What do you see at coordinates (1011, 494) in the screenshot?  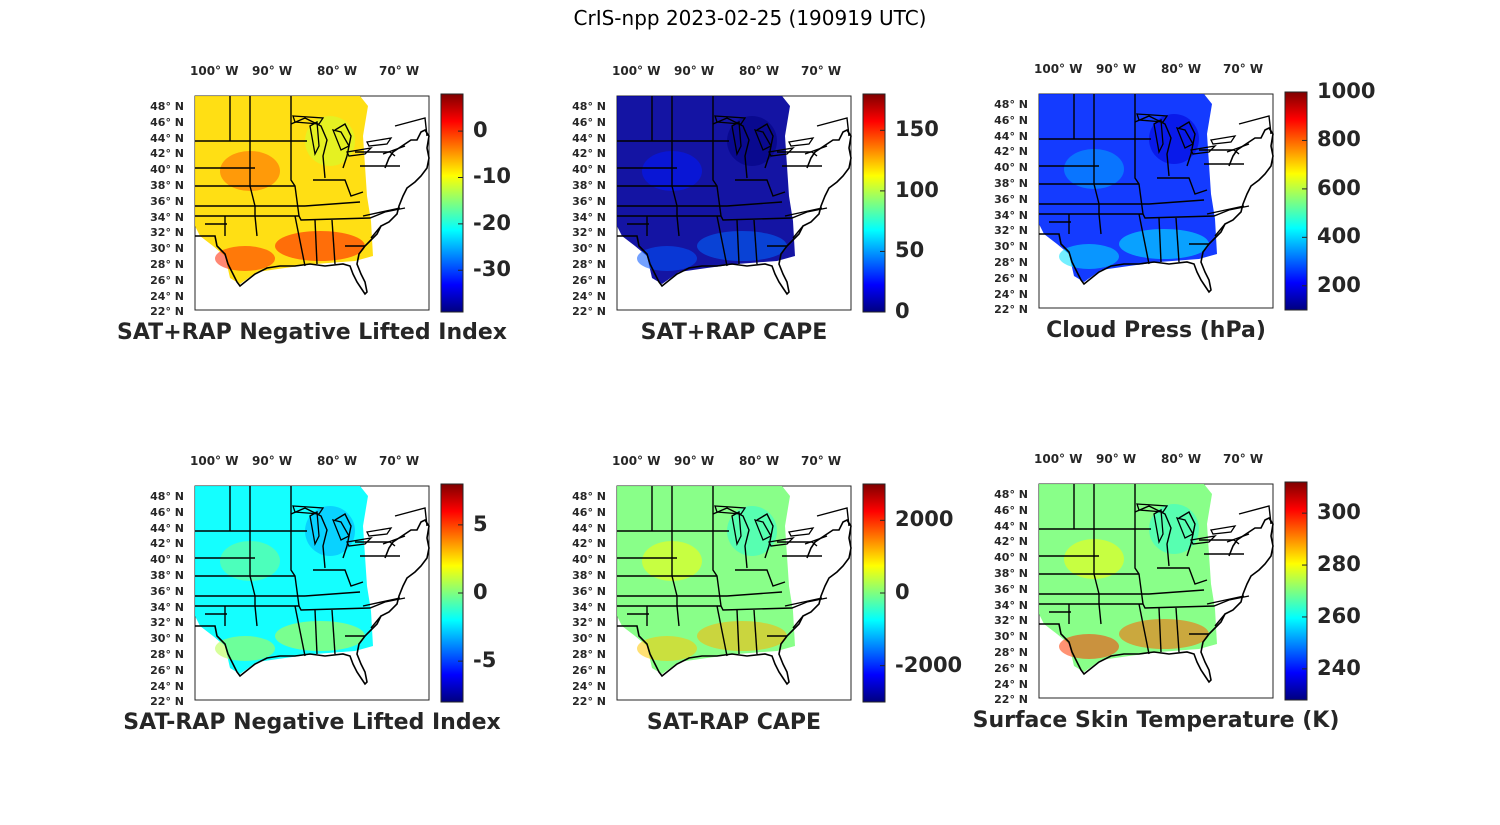 I see `latitude-label: 48° N` at bounding box center [1011, 494].